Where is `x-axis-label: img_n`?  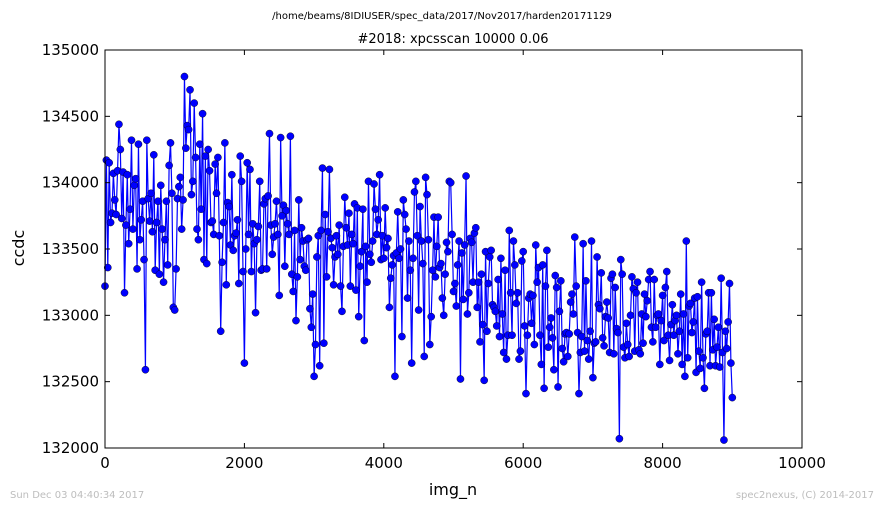 x-axis-label: img_n is located at coordinates (453, 490).